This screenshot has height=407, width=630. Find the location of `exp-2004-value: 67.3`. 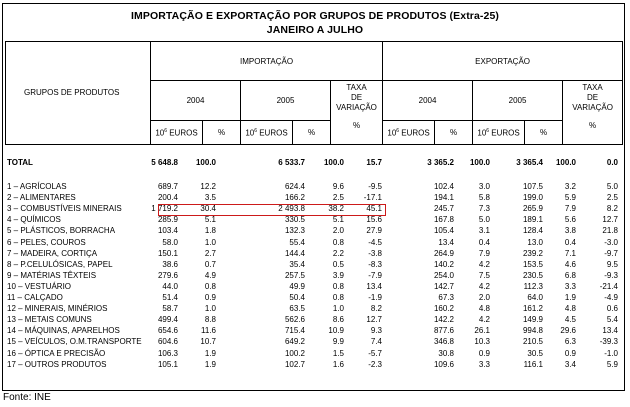

exp-2004-value: 67.3 is located at coordinates (446, 297).